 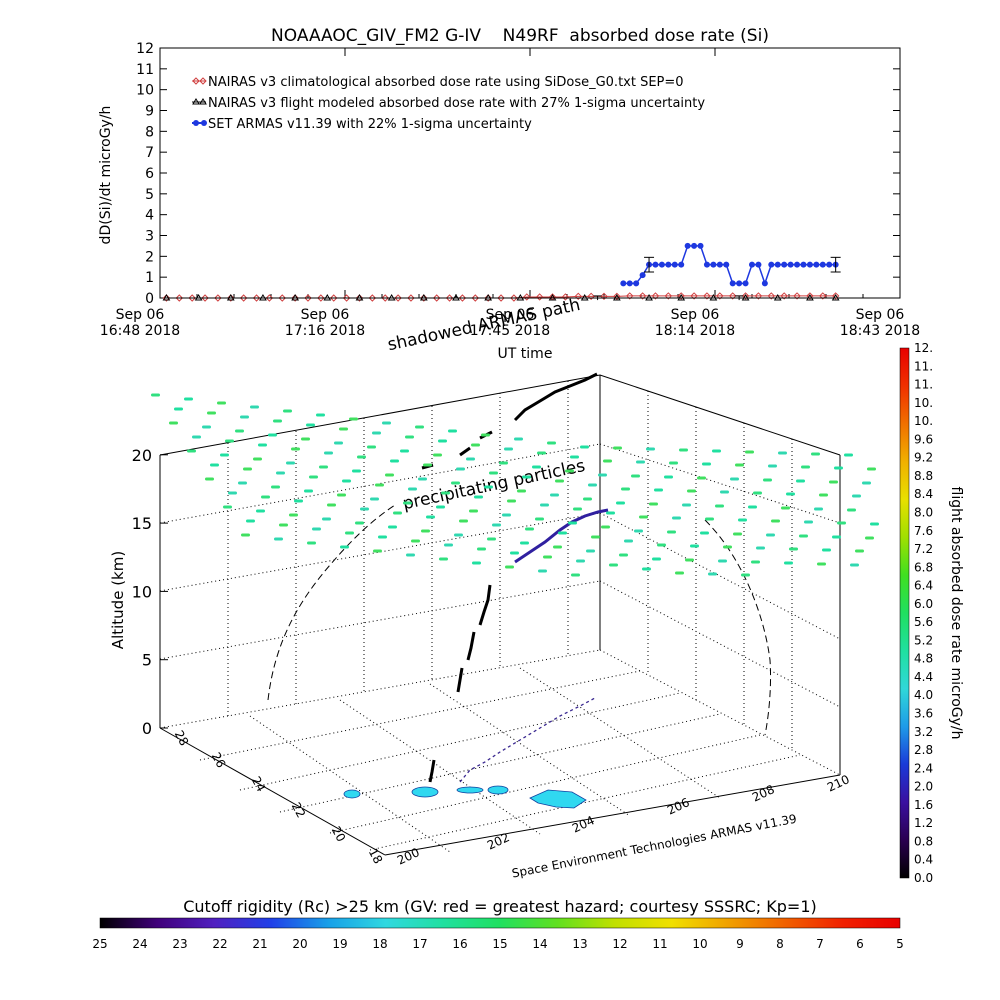 I want to click on bottom-colorbar-tick: 15, so click(x=499, y=944).